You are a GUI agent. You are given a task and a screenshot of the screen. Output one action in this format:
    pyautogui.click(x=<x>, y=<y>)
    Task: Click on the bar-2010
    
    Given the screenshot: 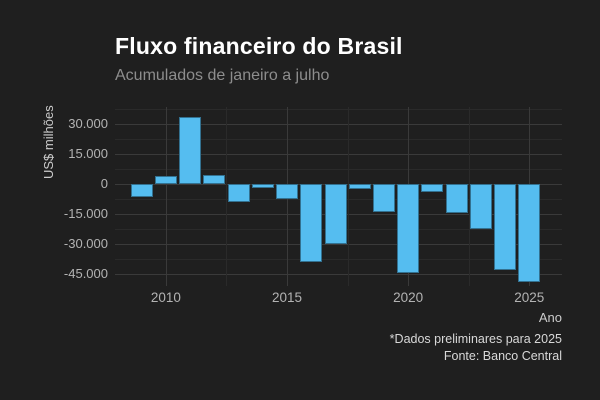 What is the action you would take?
    pyautogui.click(x=165, y=180)
    